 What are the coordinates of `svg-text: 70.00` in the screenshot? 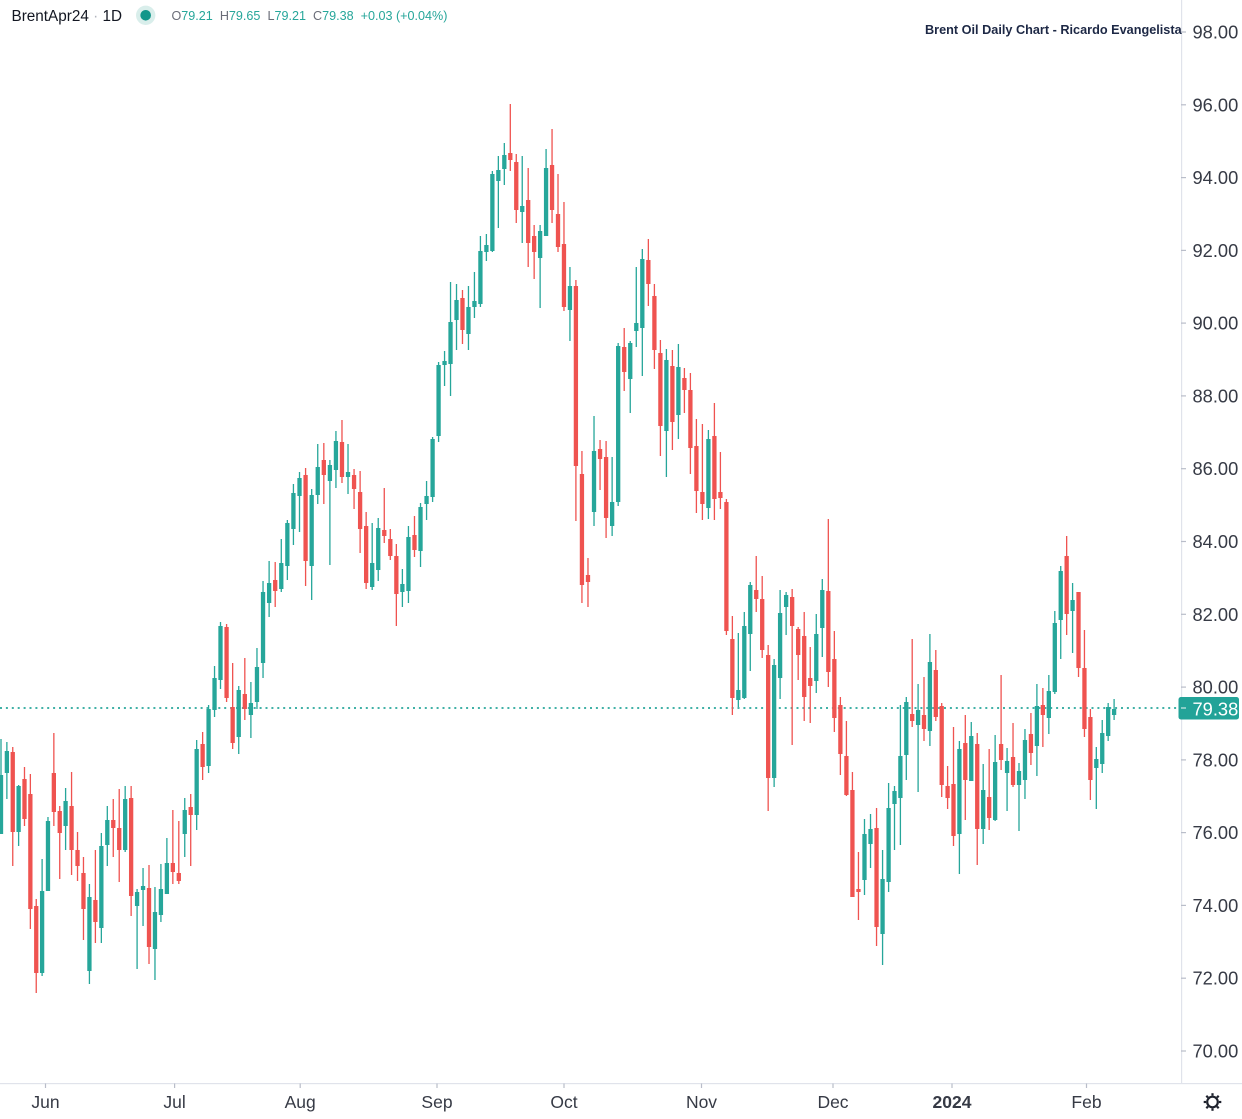 It's located at (1216, 1051).